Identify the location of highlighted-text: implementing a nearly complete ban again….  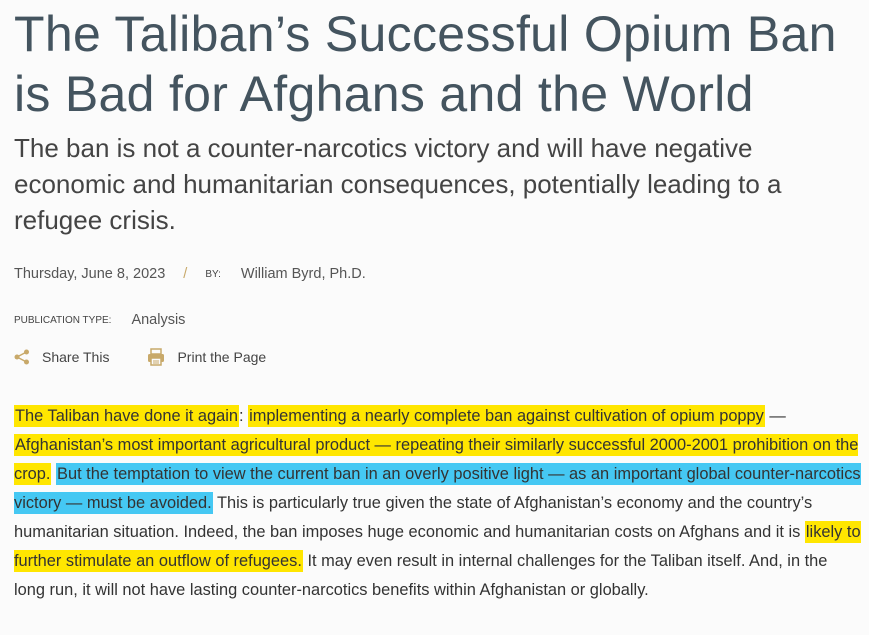
(506, 416).